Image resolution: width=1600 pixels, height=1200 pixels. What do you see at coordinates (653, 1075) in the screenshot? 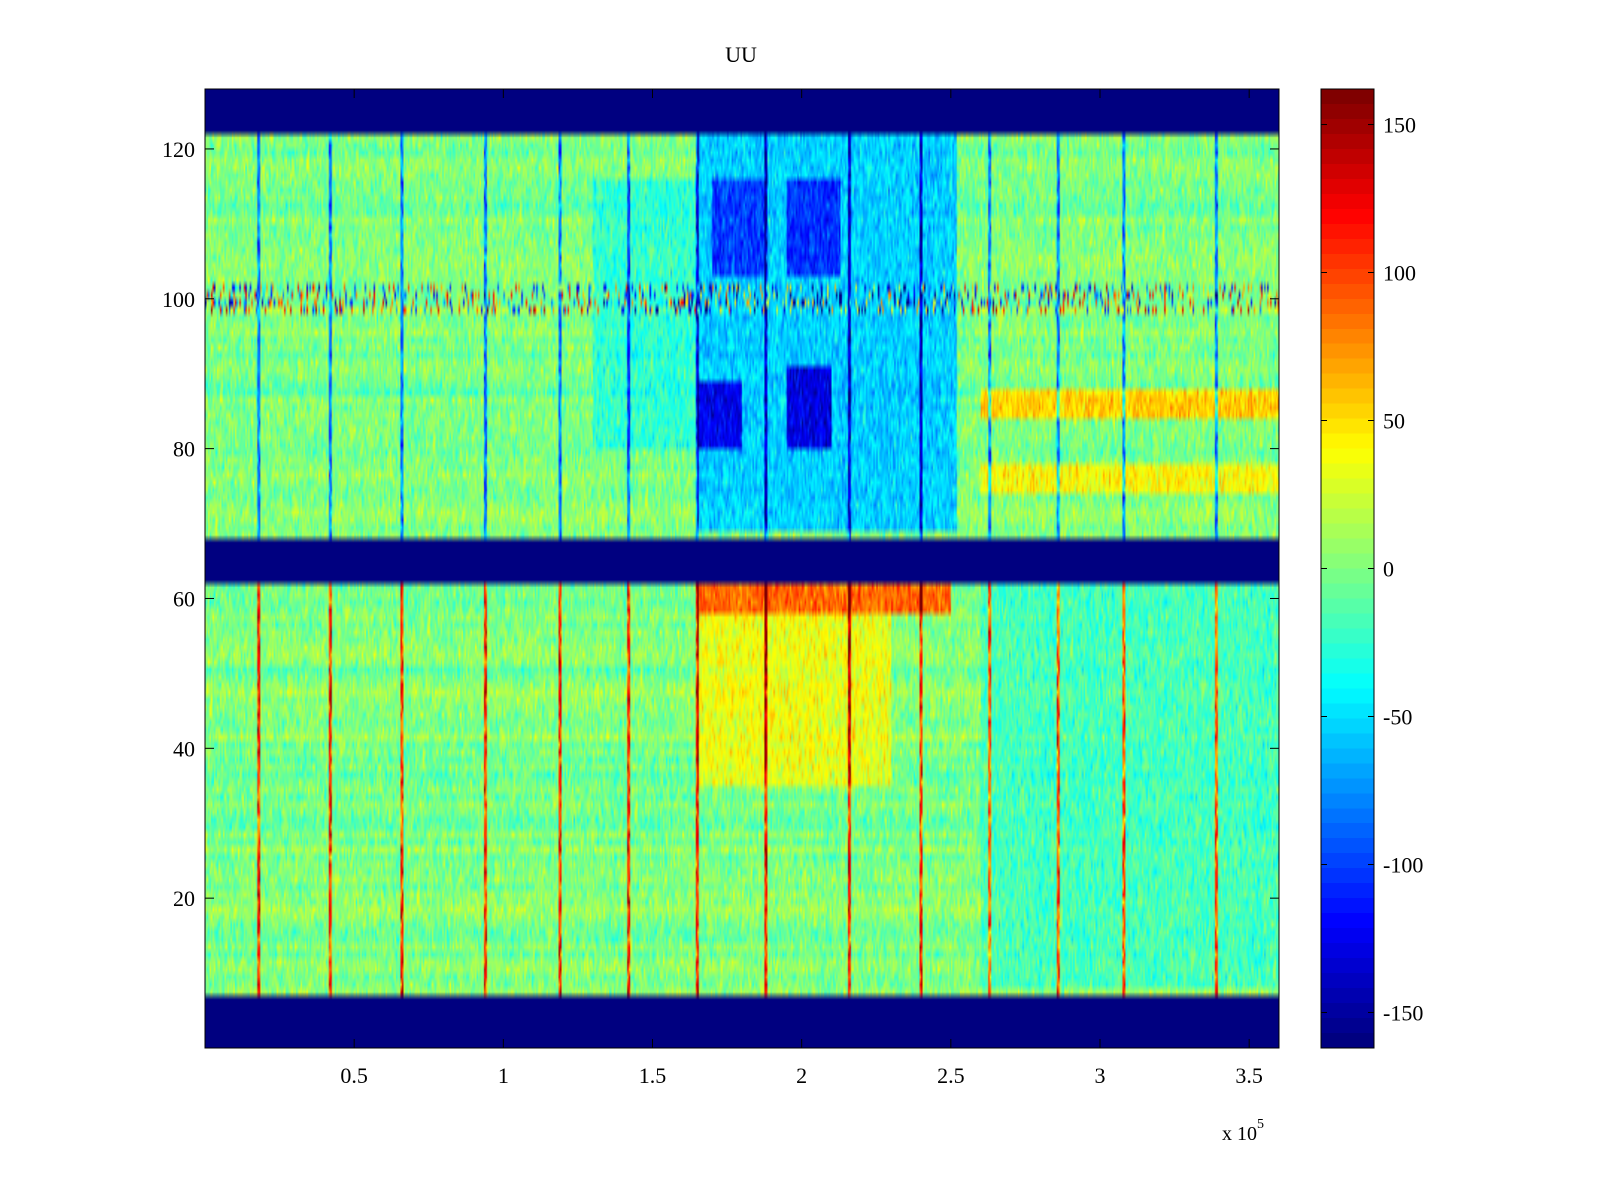
I see `x-tick-label: 1.5` at bounding box center [653, 1075].